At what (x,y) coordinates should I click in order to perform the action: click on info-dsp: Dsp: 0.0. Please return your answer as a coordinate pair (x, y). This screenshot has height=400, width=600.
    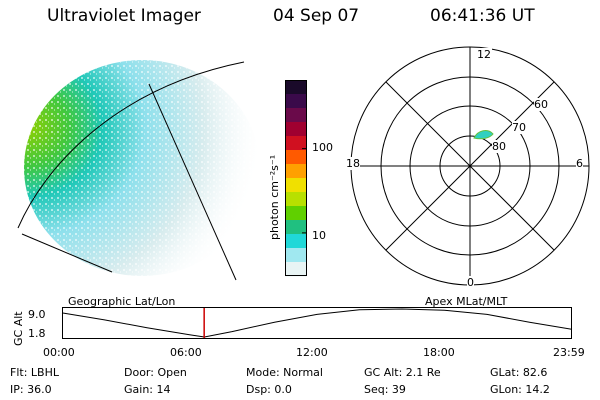
    Looking at the image, I should click on (269, 389).